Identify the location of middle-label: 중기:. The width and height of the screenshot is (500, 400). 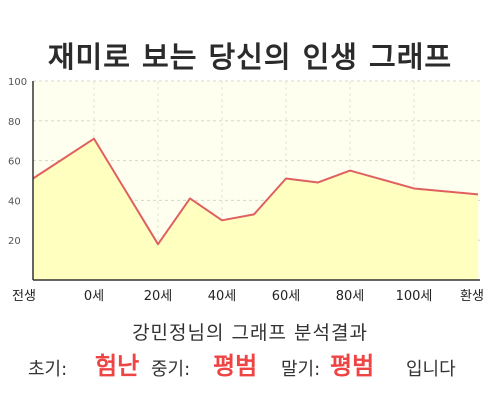
(171, 369).